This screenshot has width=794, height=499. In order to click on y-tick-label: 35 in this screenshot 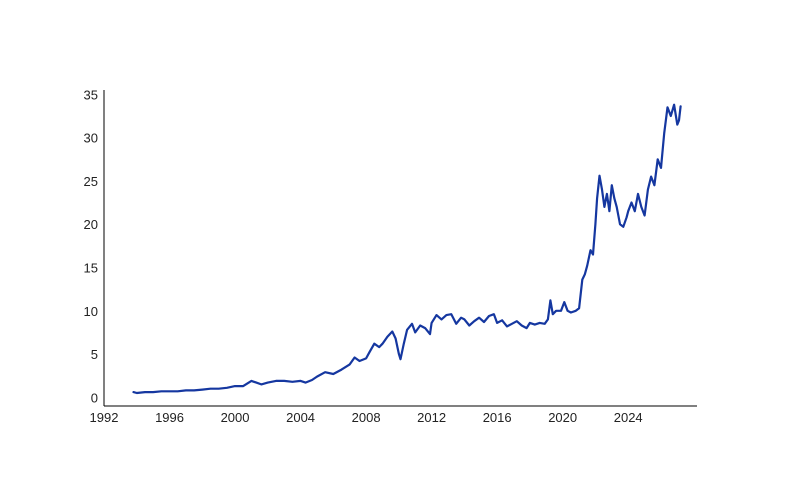, I will do `click(91, 94)`.